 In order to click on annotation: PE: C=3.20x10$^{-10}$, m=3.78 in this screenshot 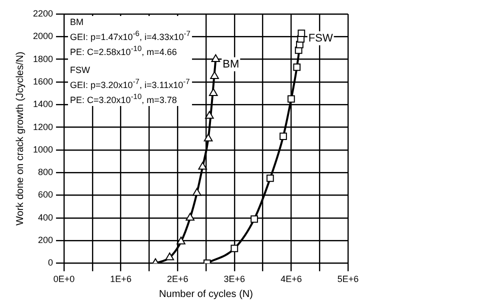, I will do `click(124, 98)`.